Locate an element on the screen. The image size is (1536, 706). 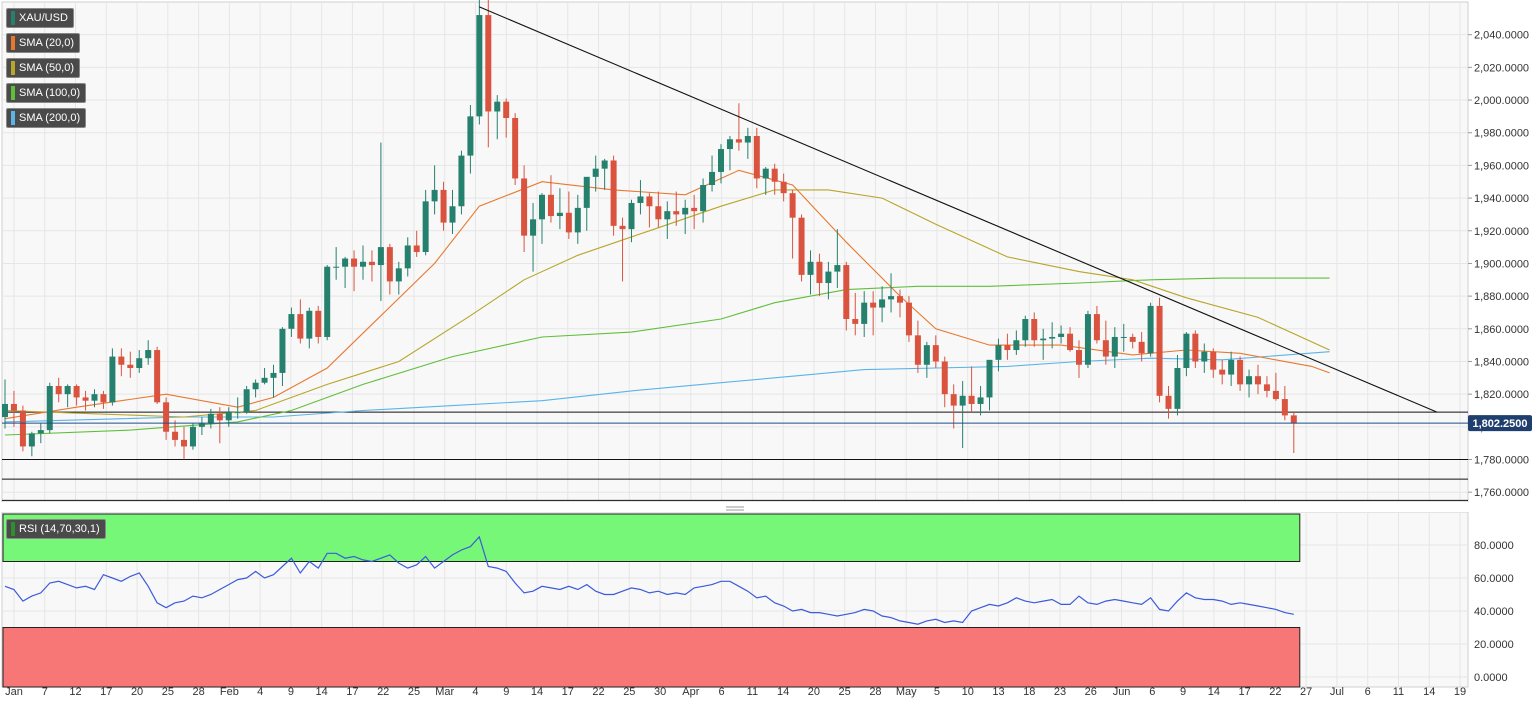
price-badge: 1,802.2500 is located at coordinates (1500, 423).